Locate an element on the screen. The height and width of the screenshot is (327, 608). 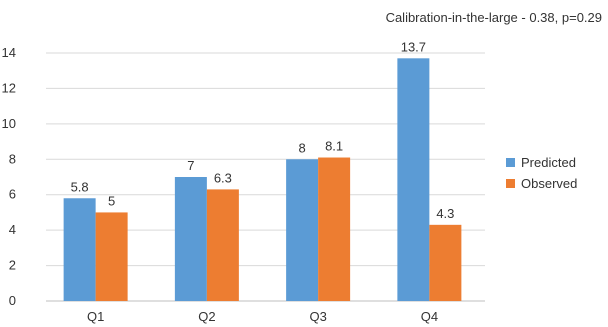
bar-predicted-q2 is located at coordinates (190, 239).